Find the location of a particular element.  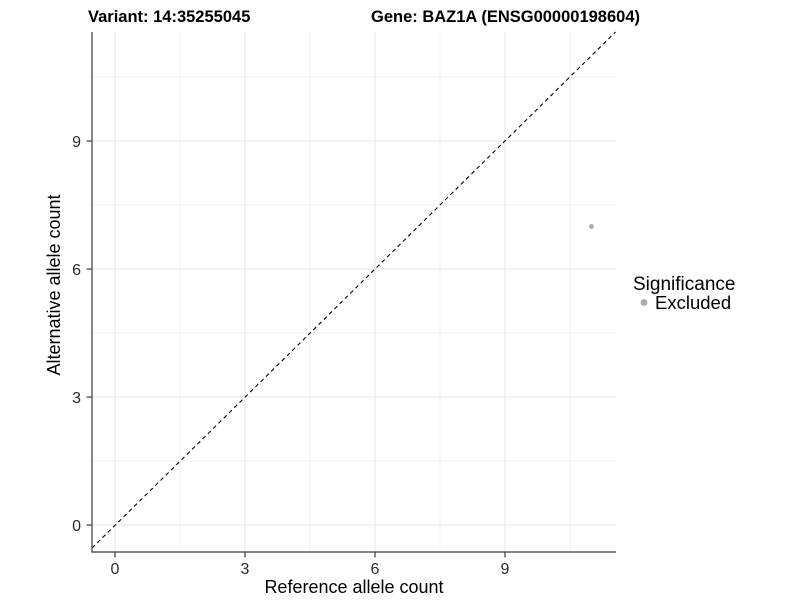

x-tick-label-3: 3 is located at coordinates (245, 569).